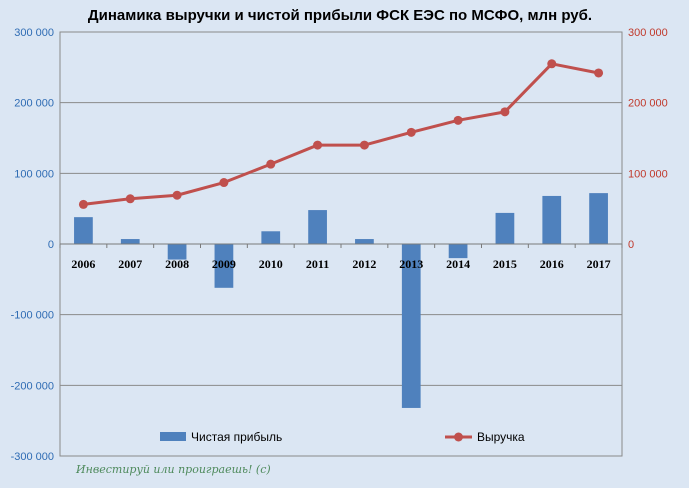 The image size is (689, 488). I want to click on left-y-tick-label: 300 000, so click(34, 33).